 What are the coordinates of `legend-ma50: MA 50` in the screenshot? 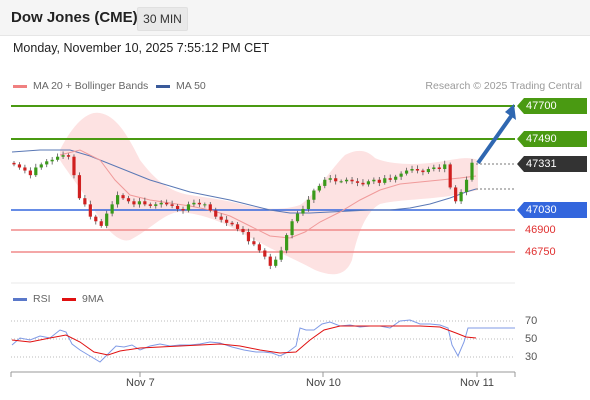 It's located at (181, 86).